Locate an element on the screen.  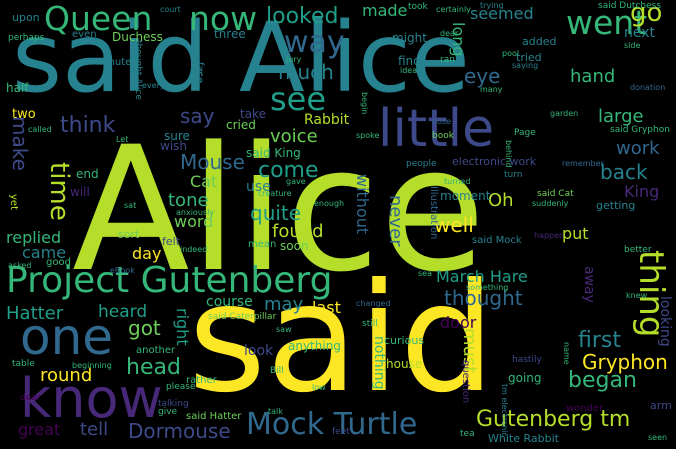
word: long is located at coordinates (458, 39).